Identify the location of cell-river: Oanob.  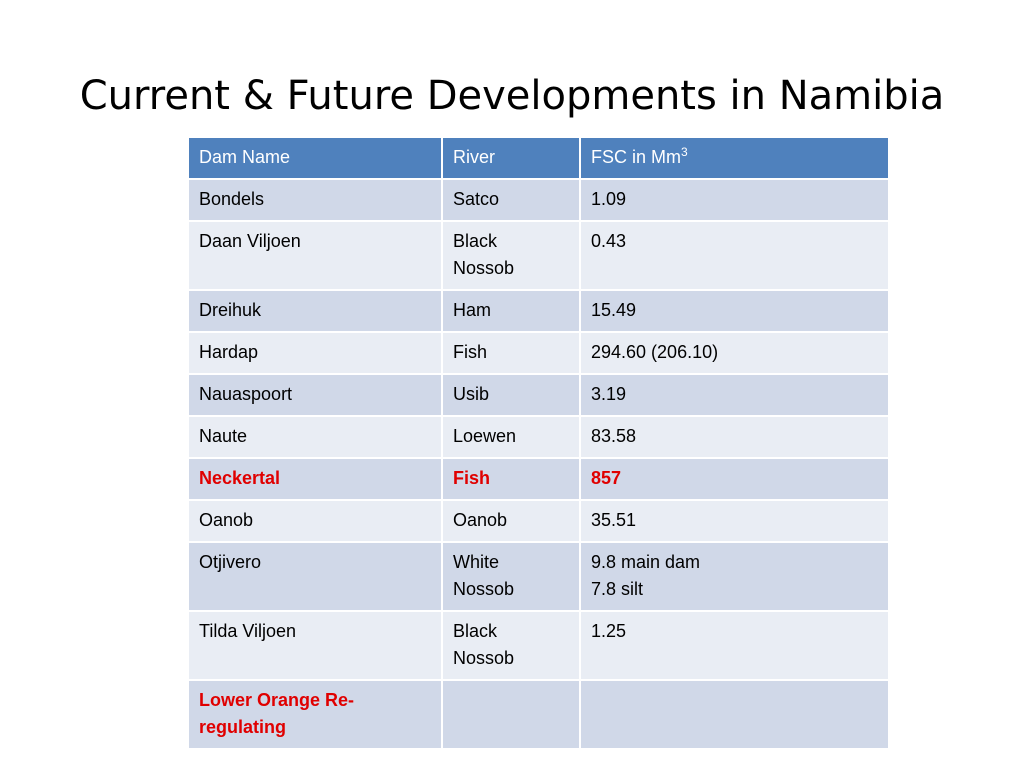
(511, 521).